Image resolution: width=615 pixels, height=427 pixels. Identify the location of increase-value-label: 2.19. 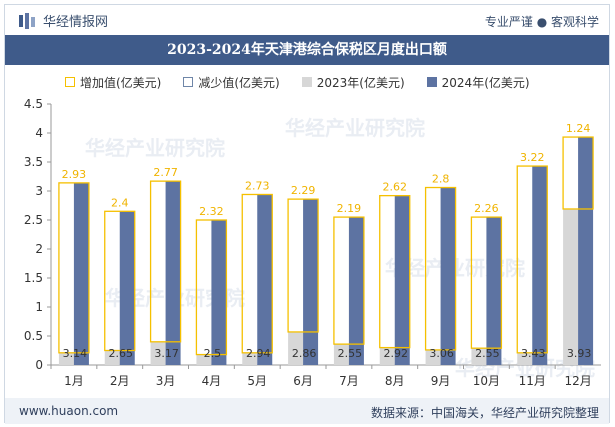
(349, 208).